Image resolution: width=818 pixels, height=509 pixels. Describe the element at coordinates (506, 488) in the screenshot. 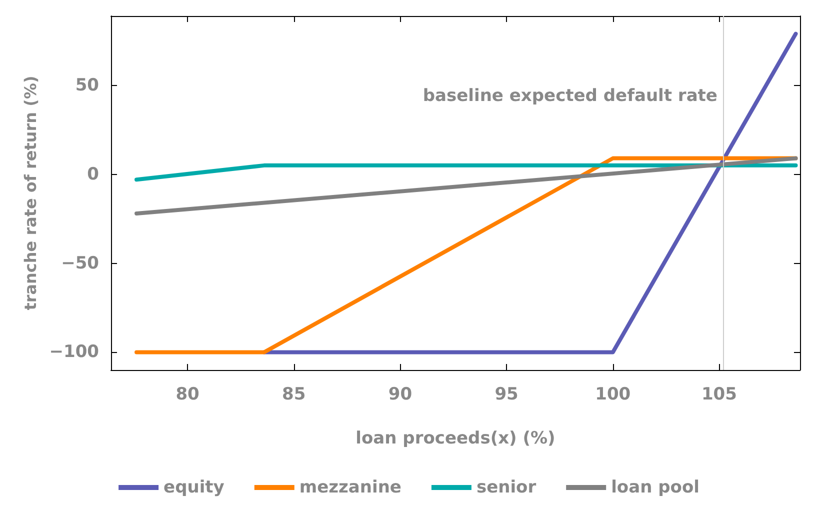

I see `legend-label: senior` at that location.